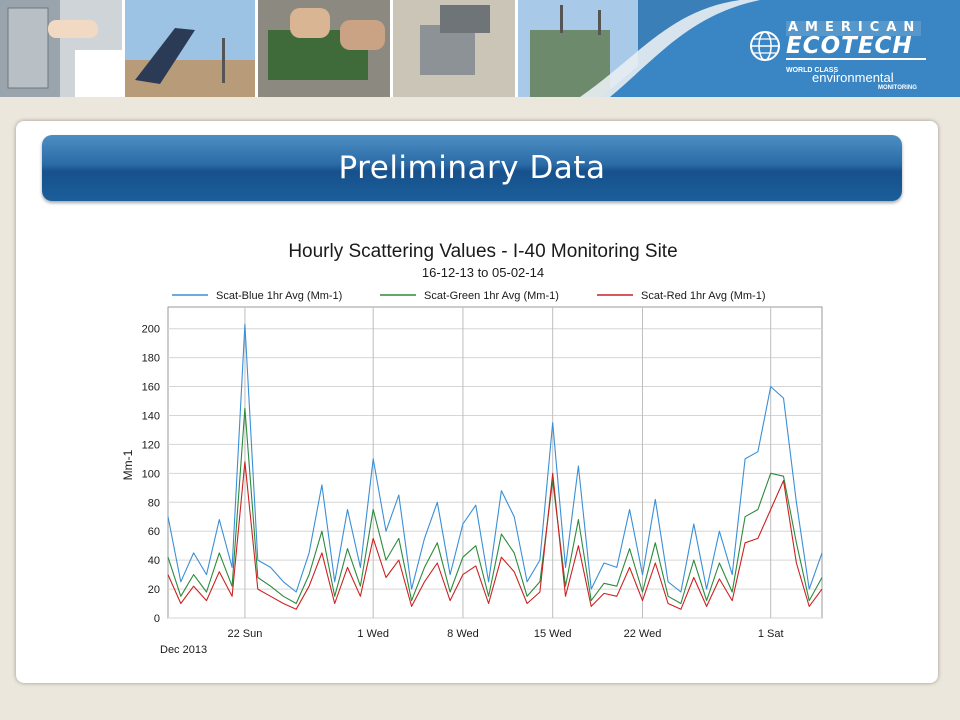  I want to click on chart-subtitle: 16-12-13 to 05-02-14, so click(483, 272).